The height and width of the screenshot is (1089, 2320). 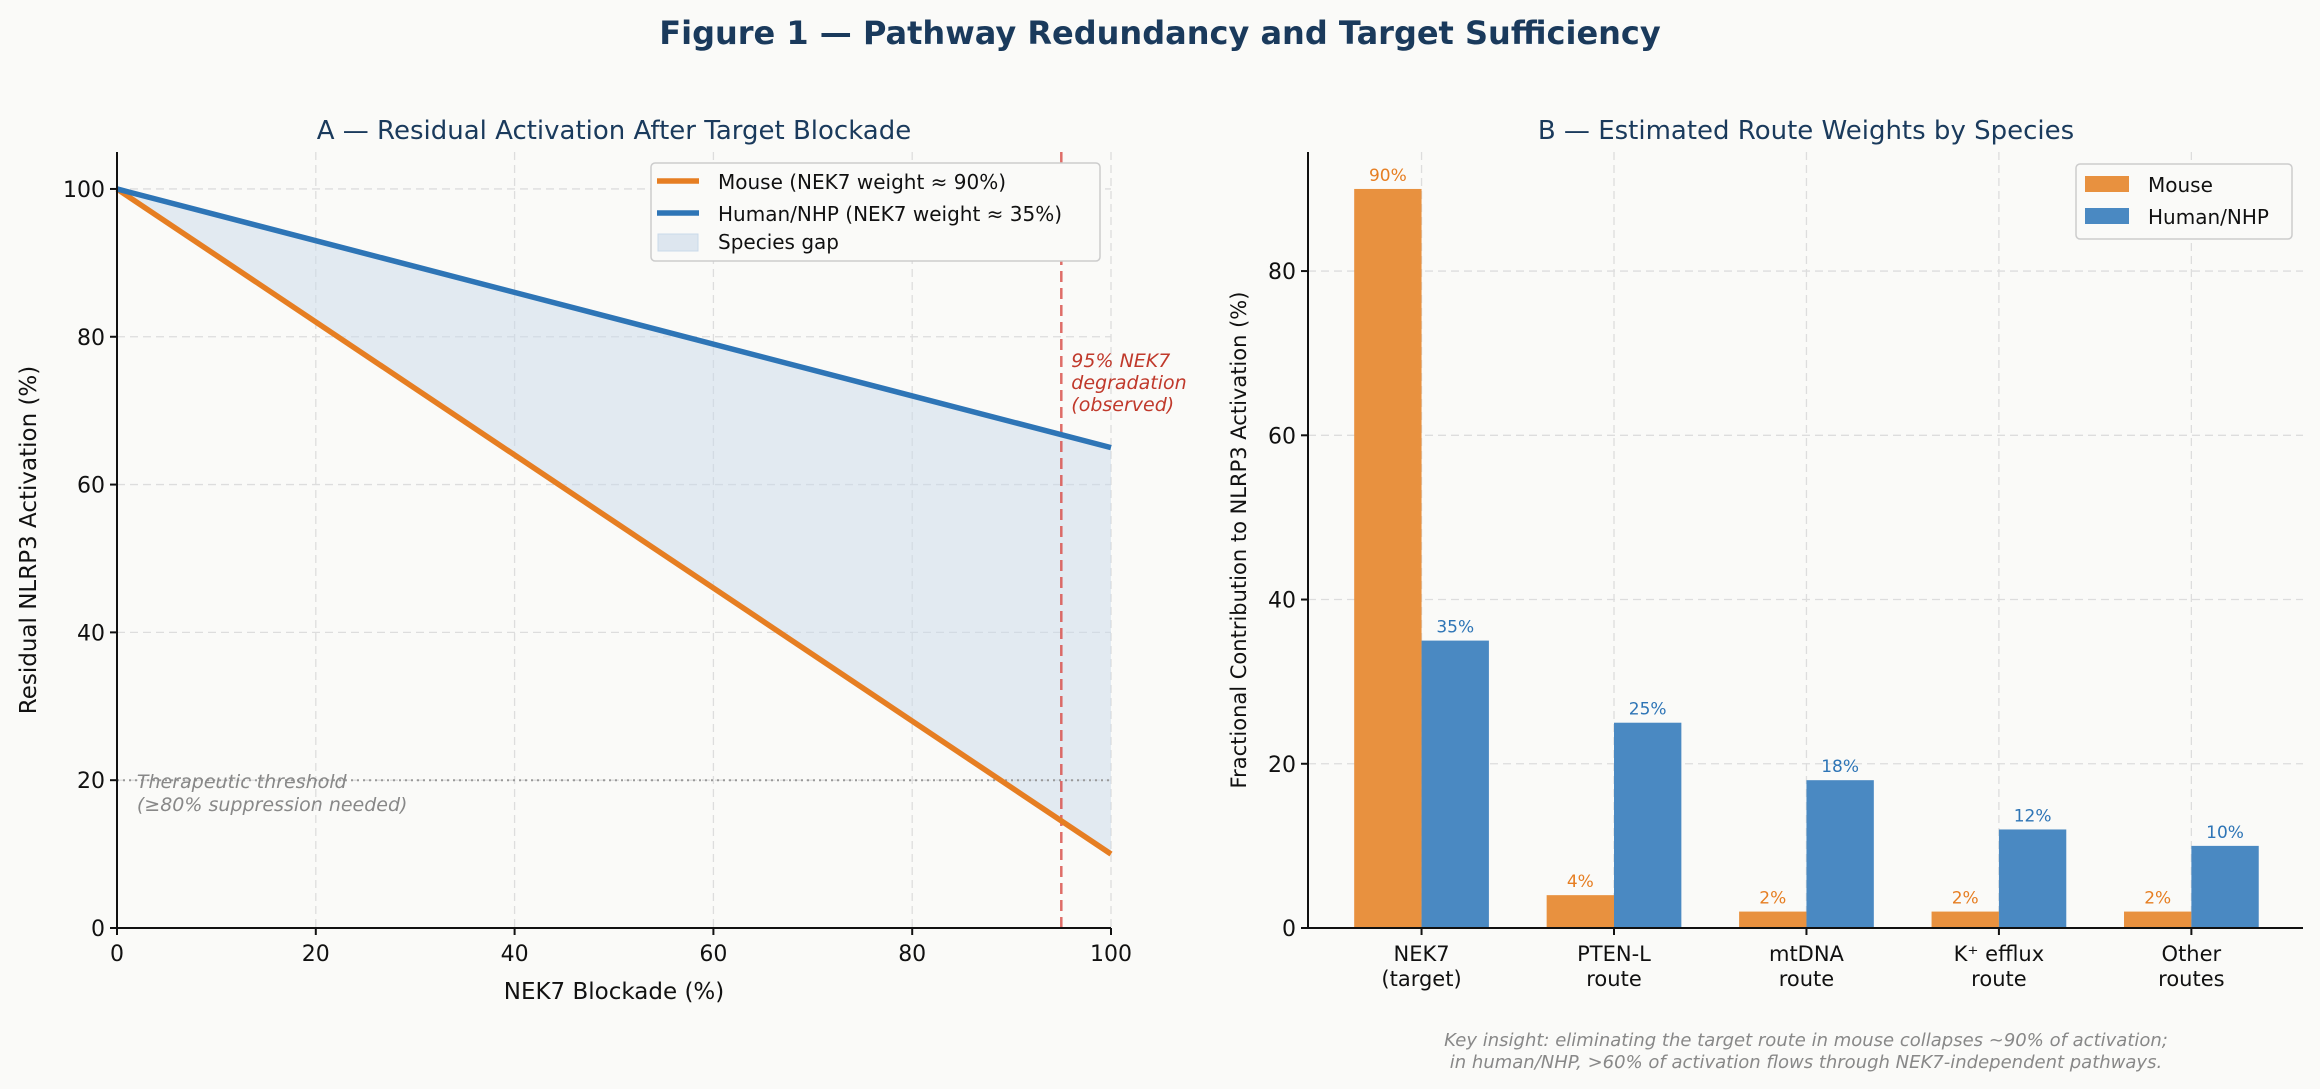 I want to click on bar-value-label: 12%, so click(x=2033, y=816).